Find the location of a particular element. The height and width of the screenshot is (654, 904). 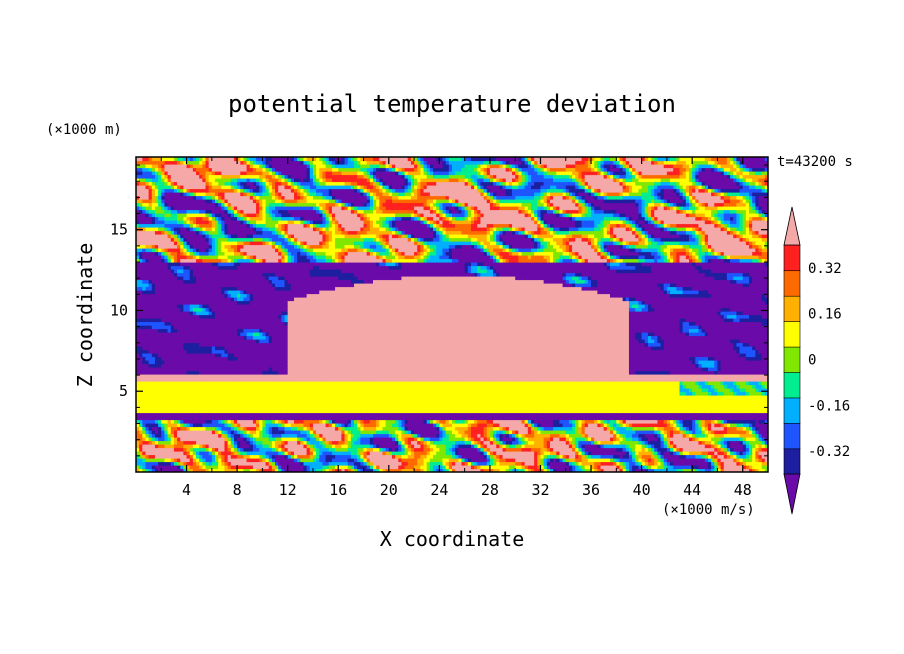

y-unit-label: (×1000 m) is located at coordinates (84, 130).